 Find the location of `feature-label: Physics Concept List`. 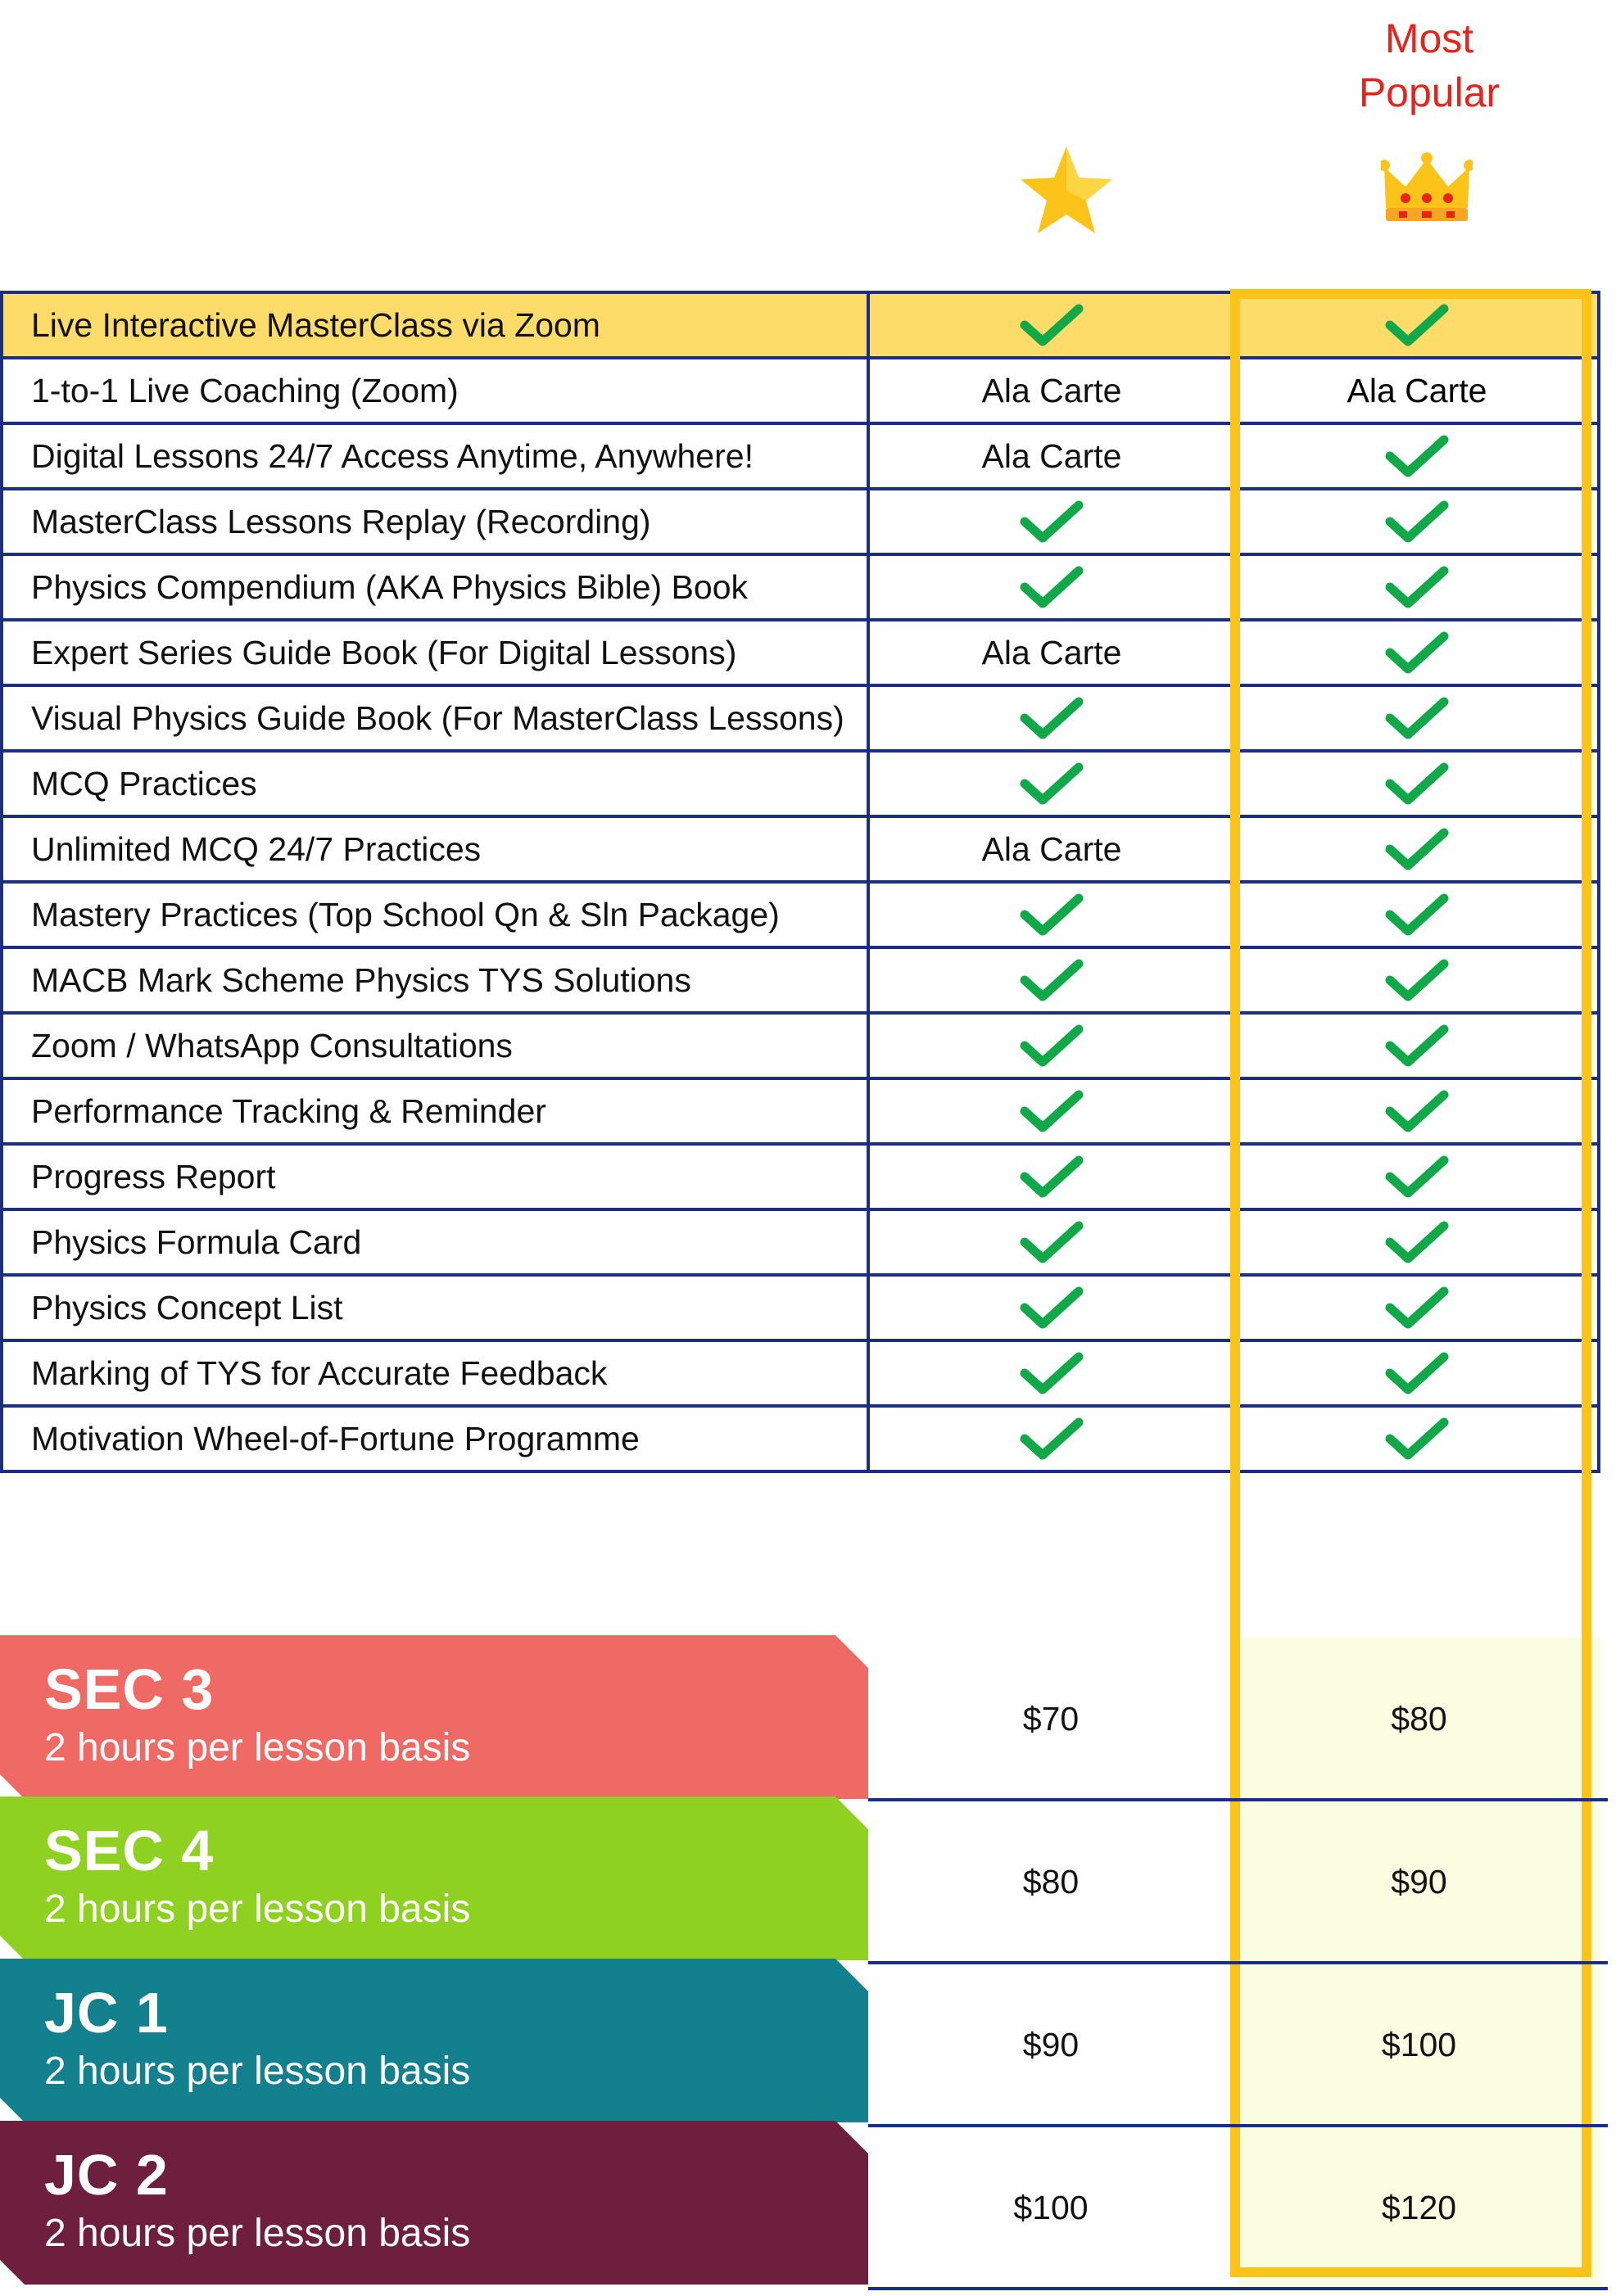

feature-label: Physics Concept List is located at coordinates (435, 1307).